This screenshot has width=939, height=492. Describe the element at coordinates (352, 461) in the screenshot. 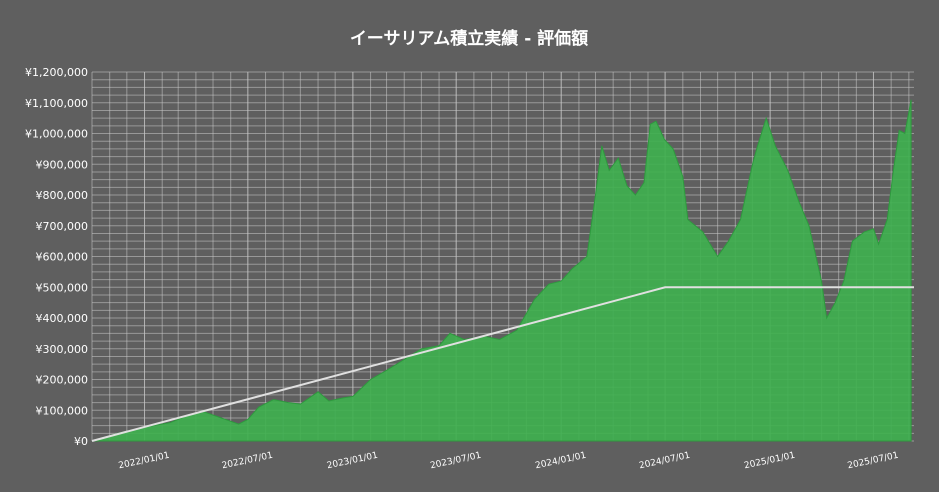

I see `x-tick-label: 2023/01/01` at that location.